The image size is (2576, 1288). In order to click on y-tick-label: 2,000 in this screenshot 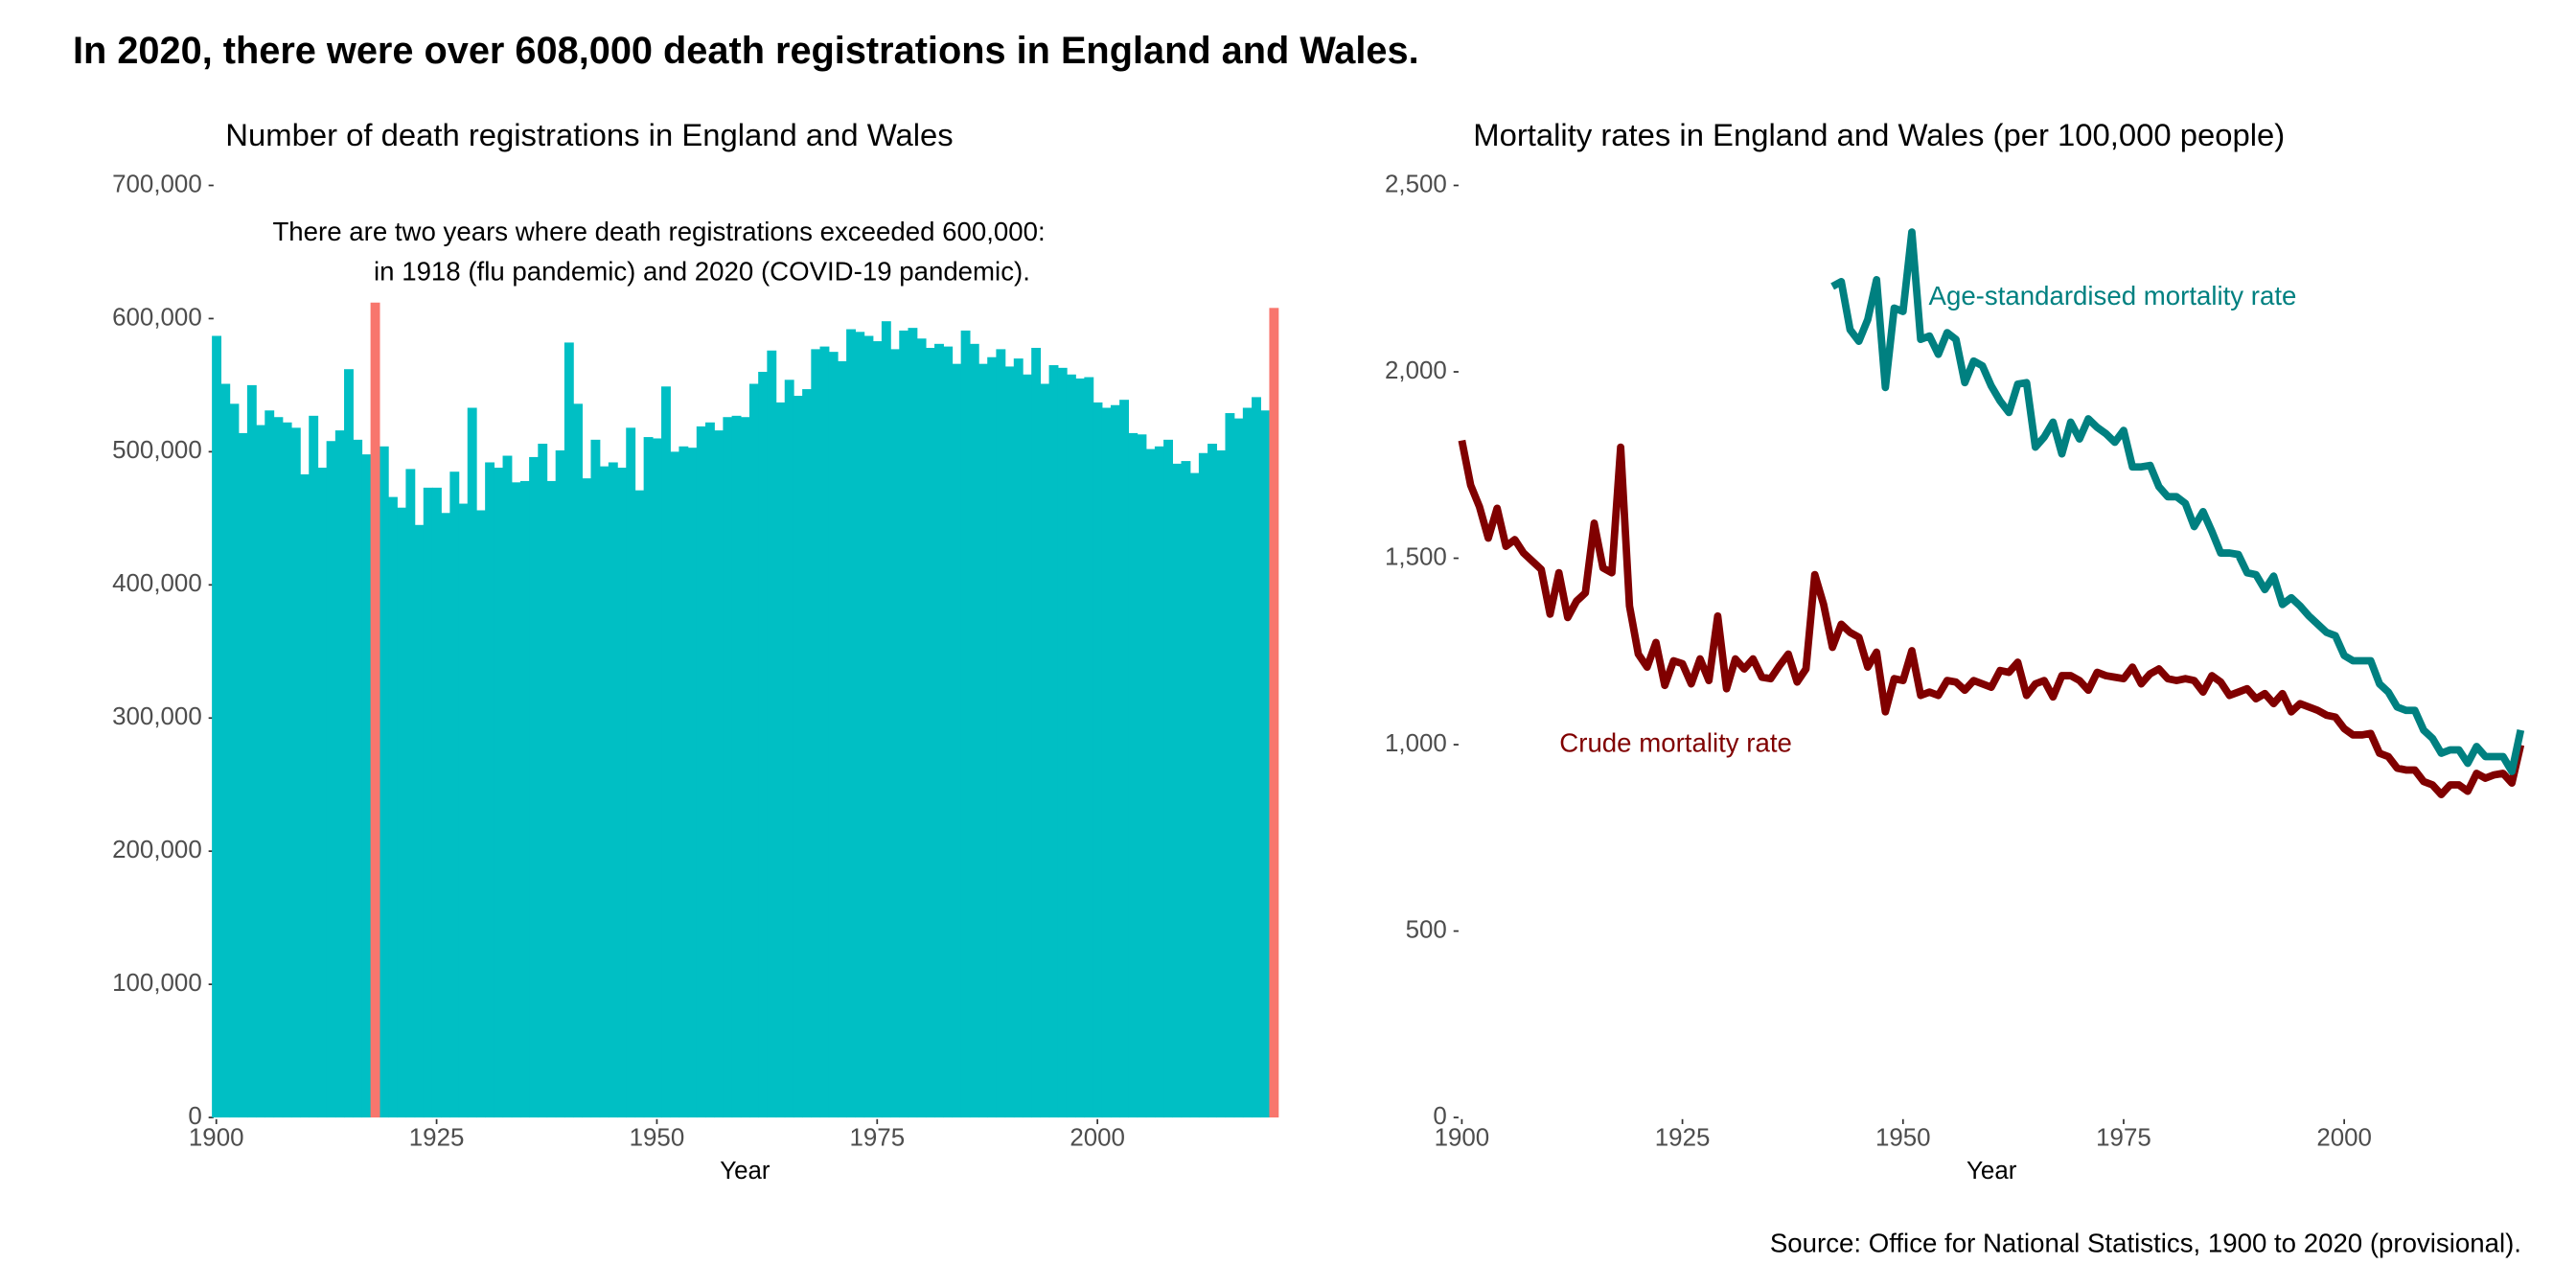, I will do `click(1416, 370)`.